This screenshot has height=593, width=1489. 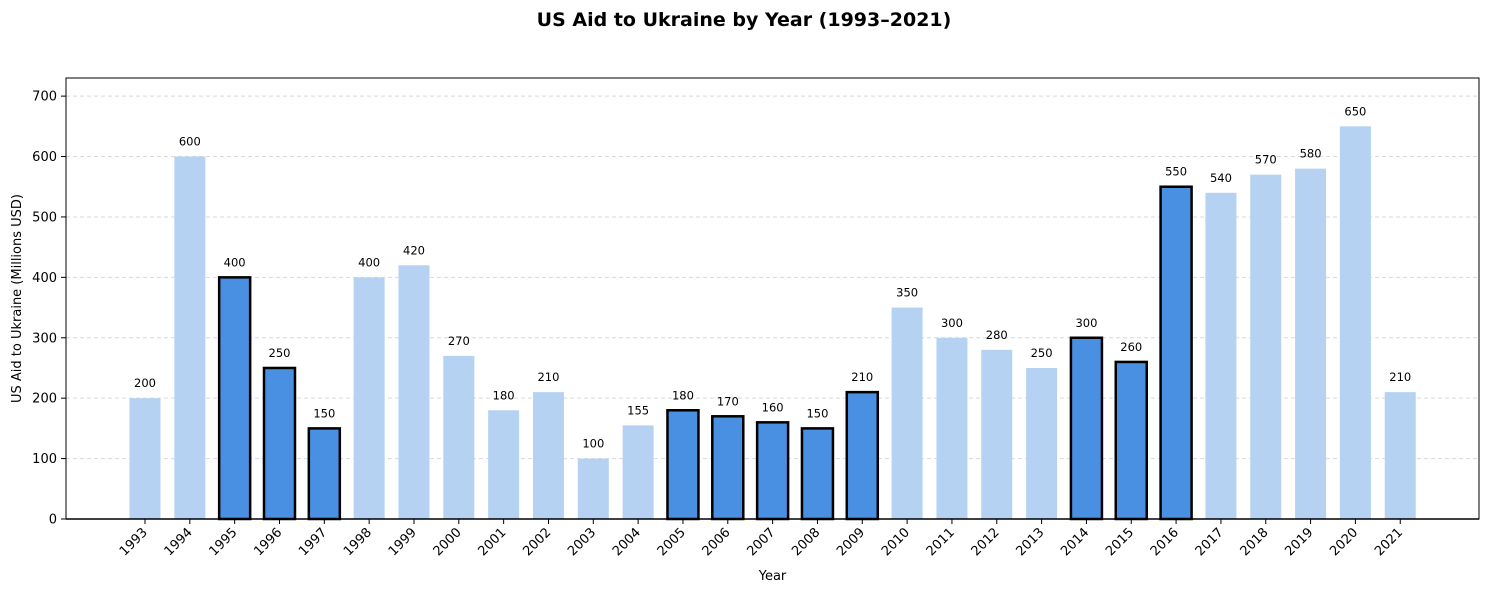 I want to click on x-tick-label: 2012, so click(x=986, y=542).